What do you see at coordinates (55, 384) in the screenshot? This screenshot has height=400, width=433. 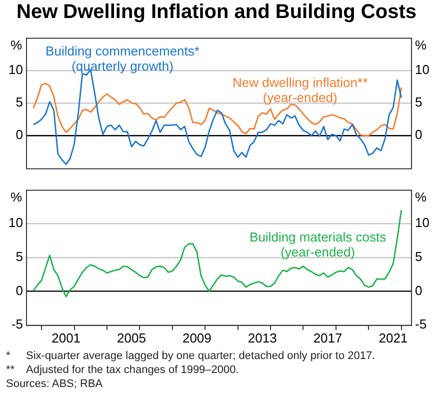 I see `source-note: Sources: ABS; RBA` at bounding box center [55, 384].